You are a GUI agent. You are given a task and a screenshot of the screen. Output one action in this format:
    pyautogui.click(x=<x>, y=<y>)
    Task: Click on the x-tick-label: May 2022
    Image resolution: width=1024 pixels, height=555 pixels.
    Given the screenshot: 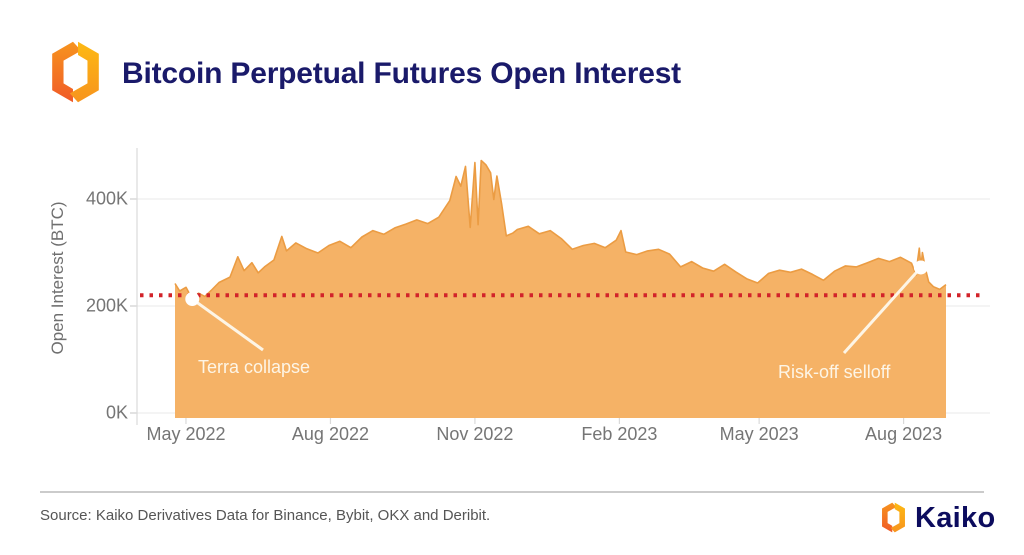 What is the action you would take?
    pyautogui.click(x=186, y=434)
    